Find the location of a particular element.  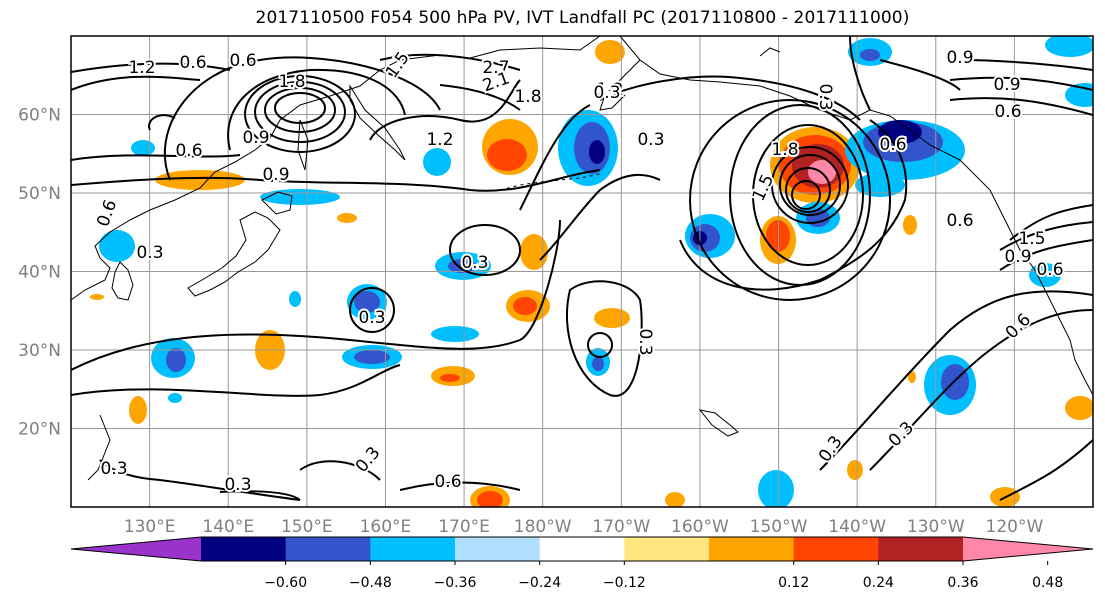

colorbar-extend-low is located at coordinates (136, 549).